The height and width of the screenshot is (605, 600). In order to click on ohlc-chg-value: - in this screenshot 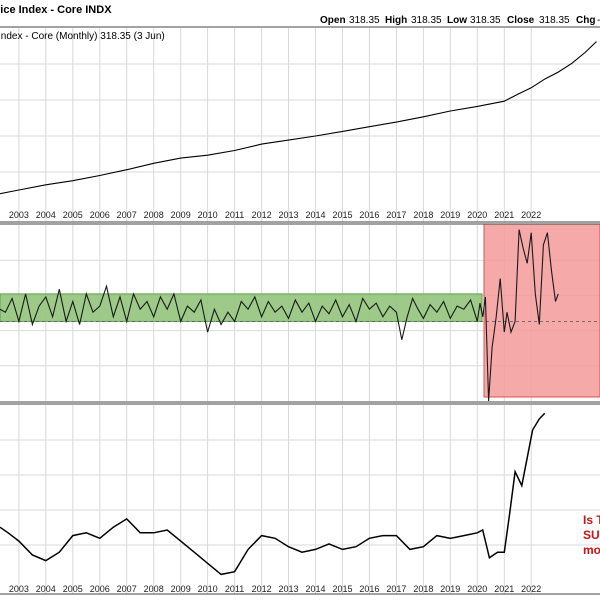, I will do `click(598, 20)`.